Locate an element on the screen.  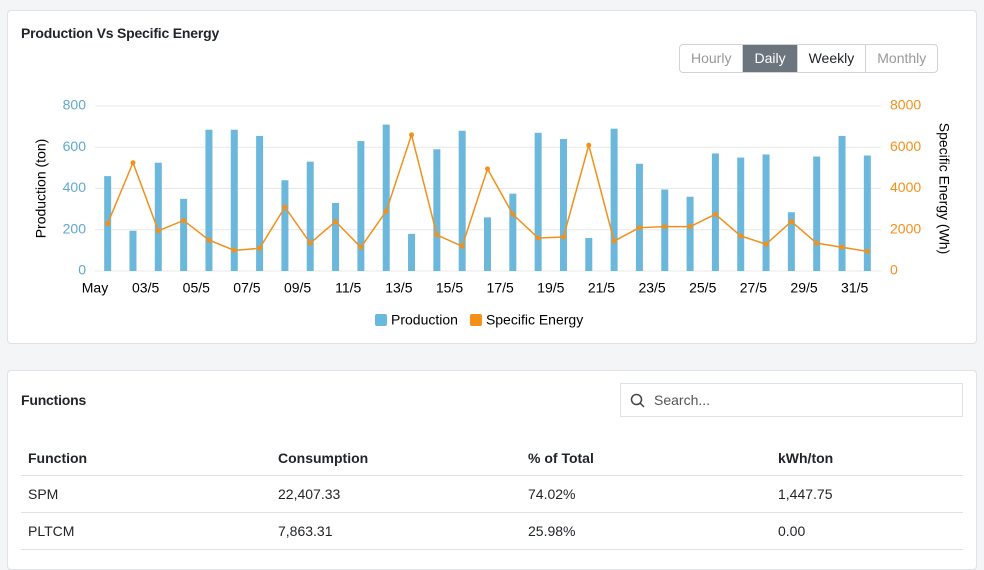
x-tick-label: 23/5 is located at coordinates (651, 288).